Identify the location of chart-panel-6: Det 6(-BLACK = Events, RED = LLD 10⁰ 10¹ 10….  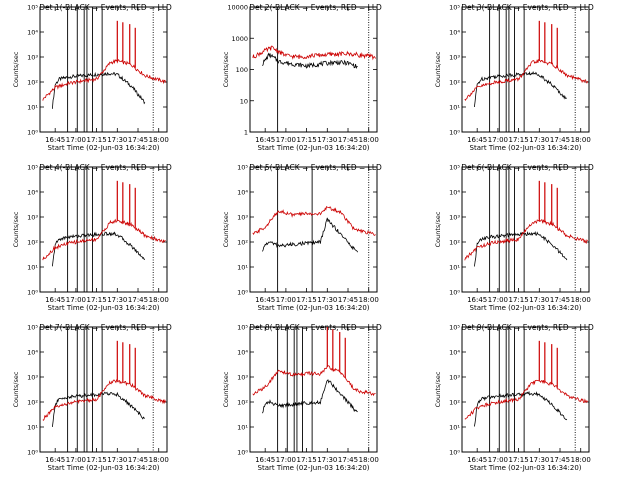
(514, 237).